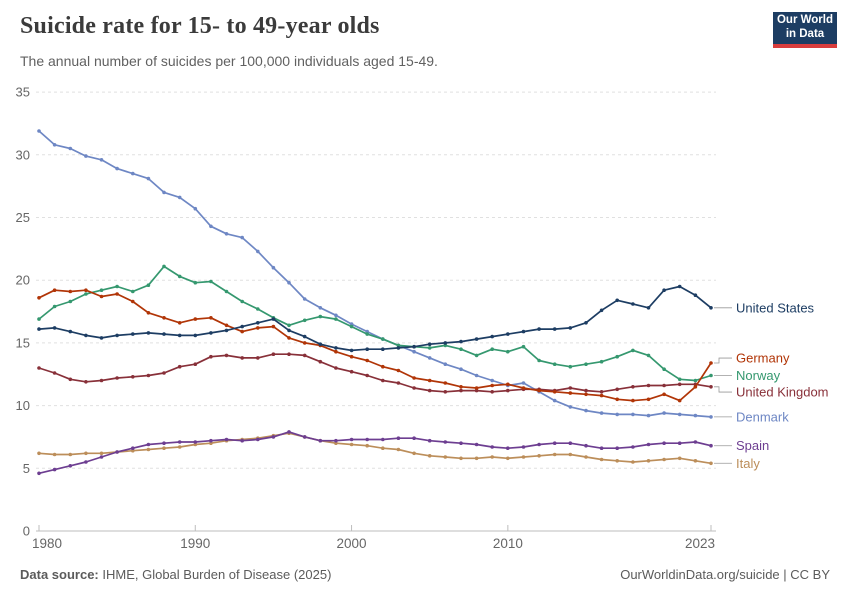  Describe the element at coordinates (762, 416) in the screenshot. I see `series-label-denmark: Denmark` at that location.